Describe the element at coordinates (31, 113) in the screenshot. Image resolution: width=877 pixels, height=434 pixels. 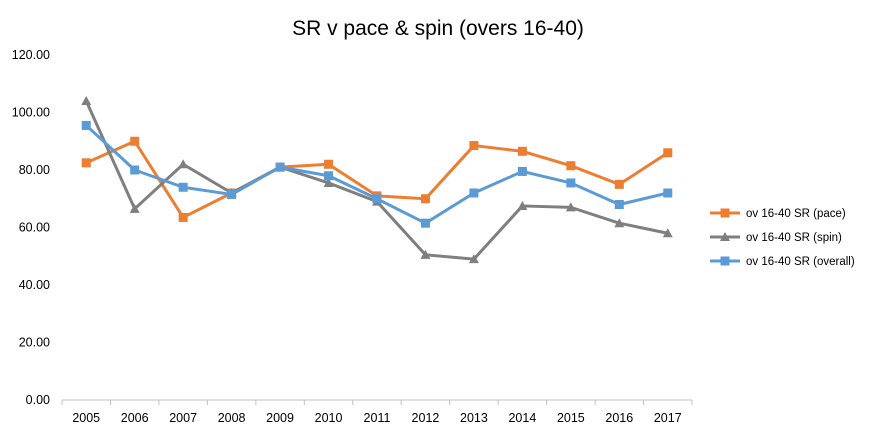
I see `y-tick-label: 100.00` at that location.